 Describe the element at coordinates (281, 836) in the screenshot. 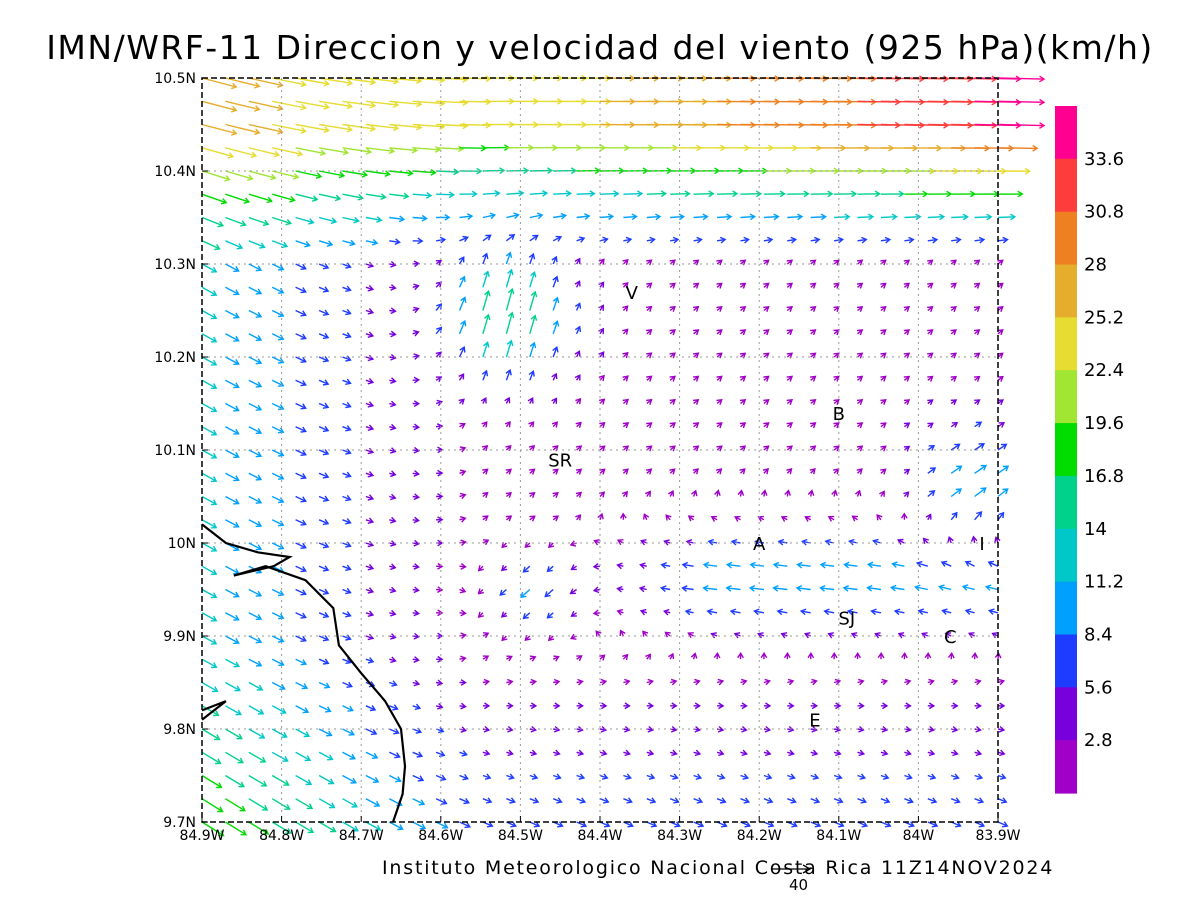

I see `x-tick-label: 84.8W` at that location.